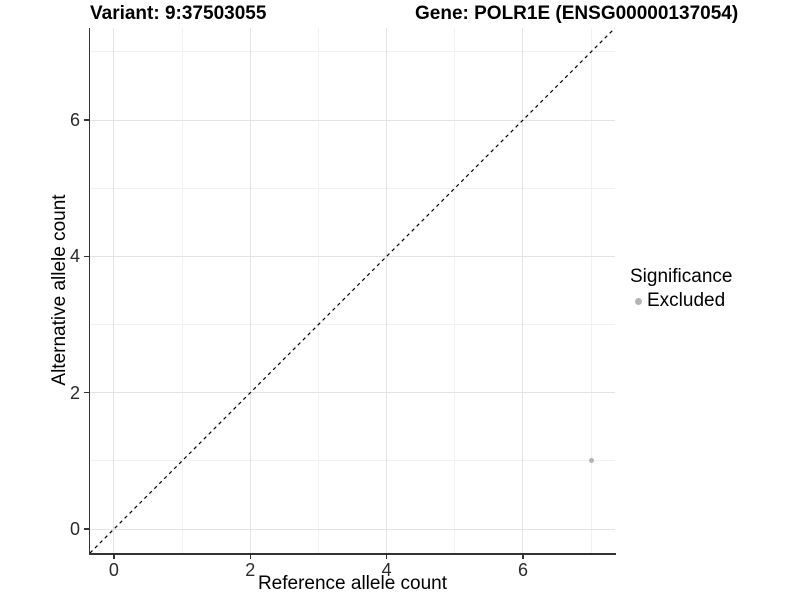 The height and width of the screenshot is (600, 800). I want to click on x-tick-label: 2, so click(250, 570).